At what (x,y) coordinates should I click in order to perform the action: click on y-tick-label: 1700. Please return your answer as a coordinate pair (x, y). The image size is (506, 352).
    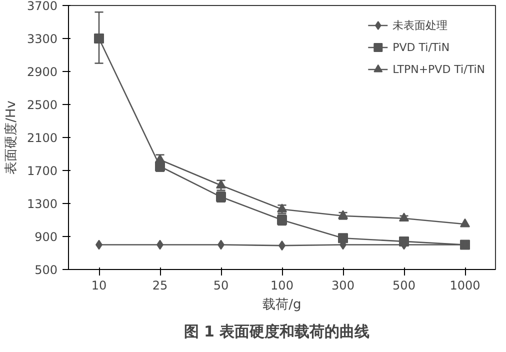
    Looking at the image, I should click on (42, 171).